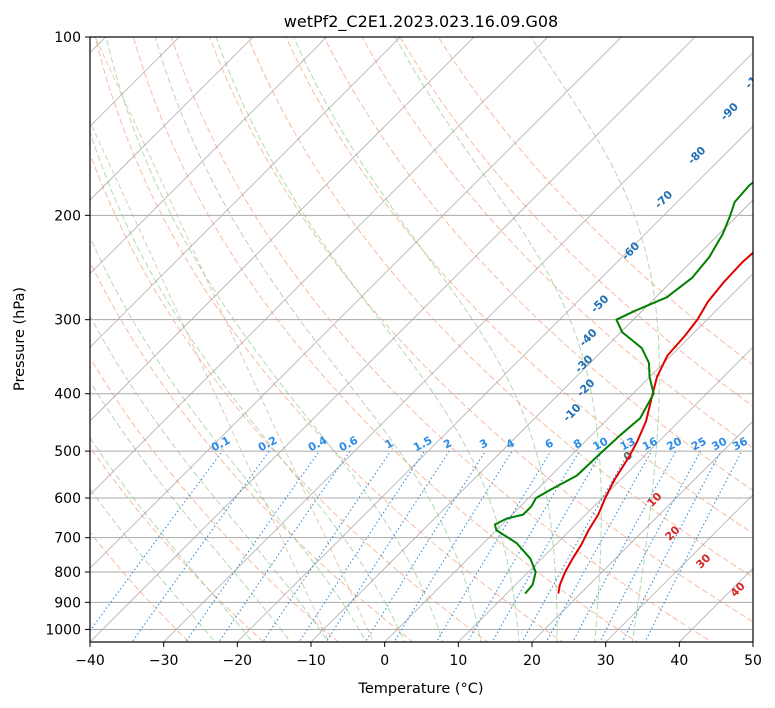  I want to click on theta-label: -80, so click(696, 155).